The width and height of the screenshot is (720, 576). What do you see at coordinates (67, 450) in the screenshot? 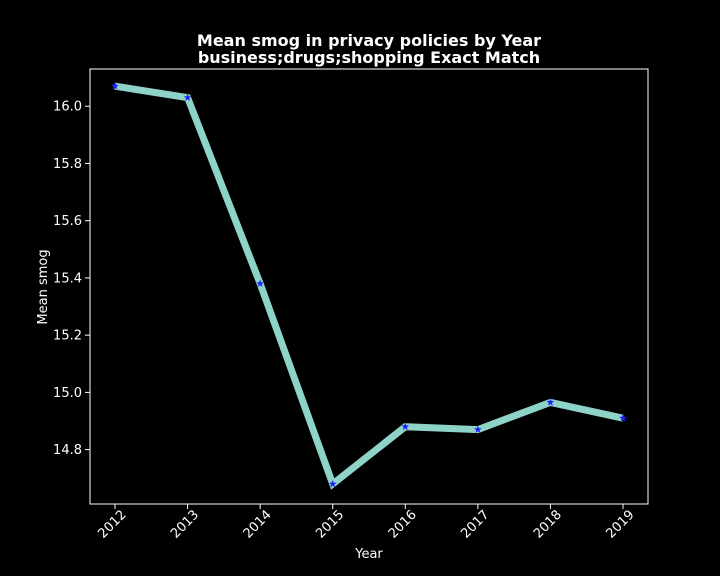
I see `y-tick-label: 14.8` at bounding box center [67, 450].